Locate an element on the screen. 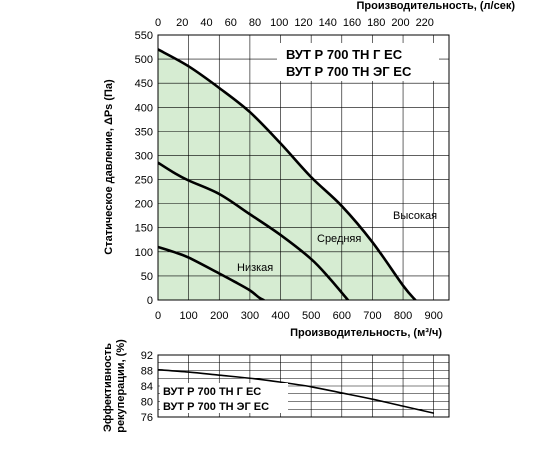  x2-tick-label: 220 is located at coordinates (425, 23).